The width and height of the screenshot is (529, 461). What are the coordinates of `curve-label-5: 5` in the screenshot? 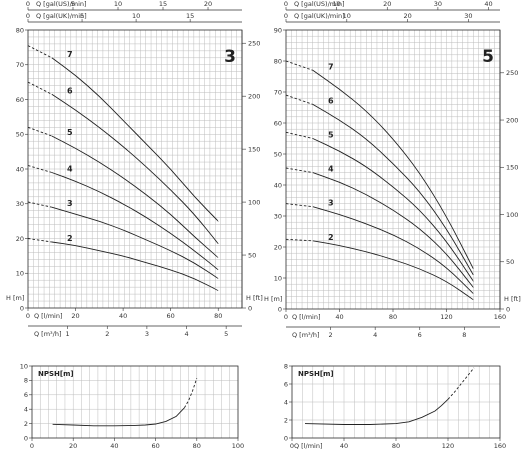 It's located at (70, 132).